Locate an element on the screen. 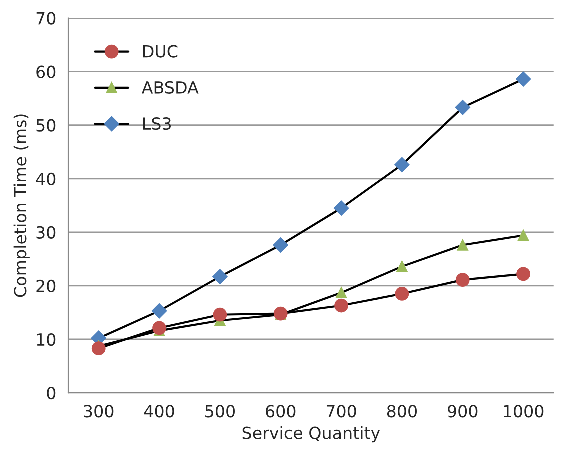 The width and height of the screenshot is (571, 457). y-tick-label: 20 is located at coordinates (46, 286).